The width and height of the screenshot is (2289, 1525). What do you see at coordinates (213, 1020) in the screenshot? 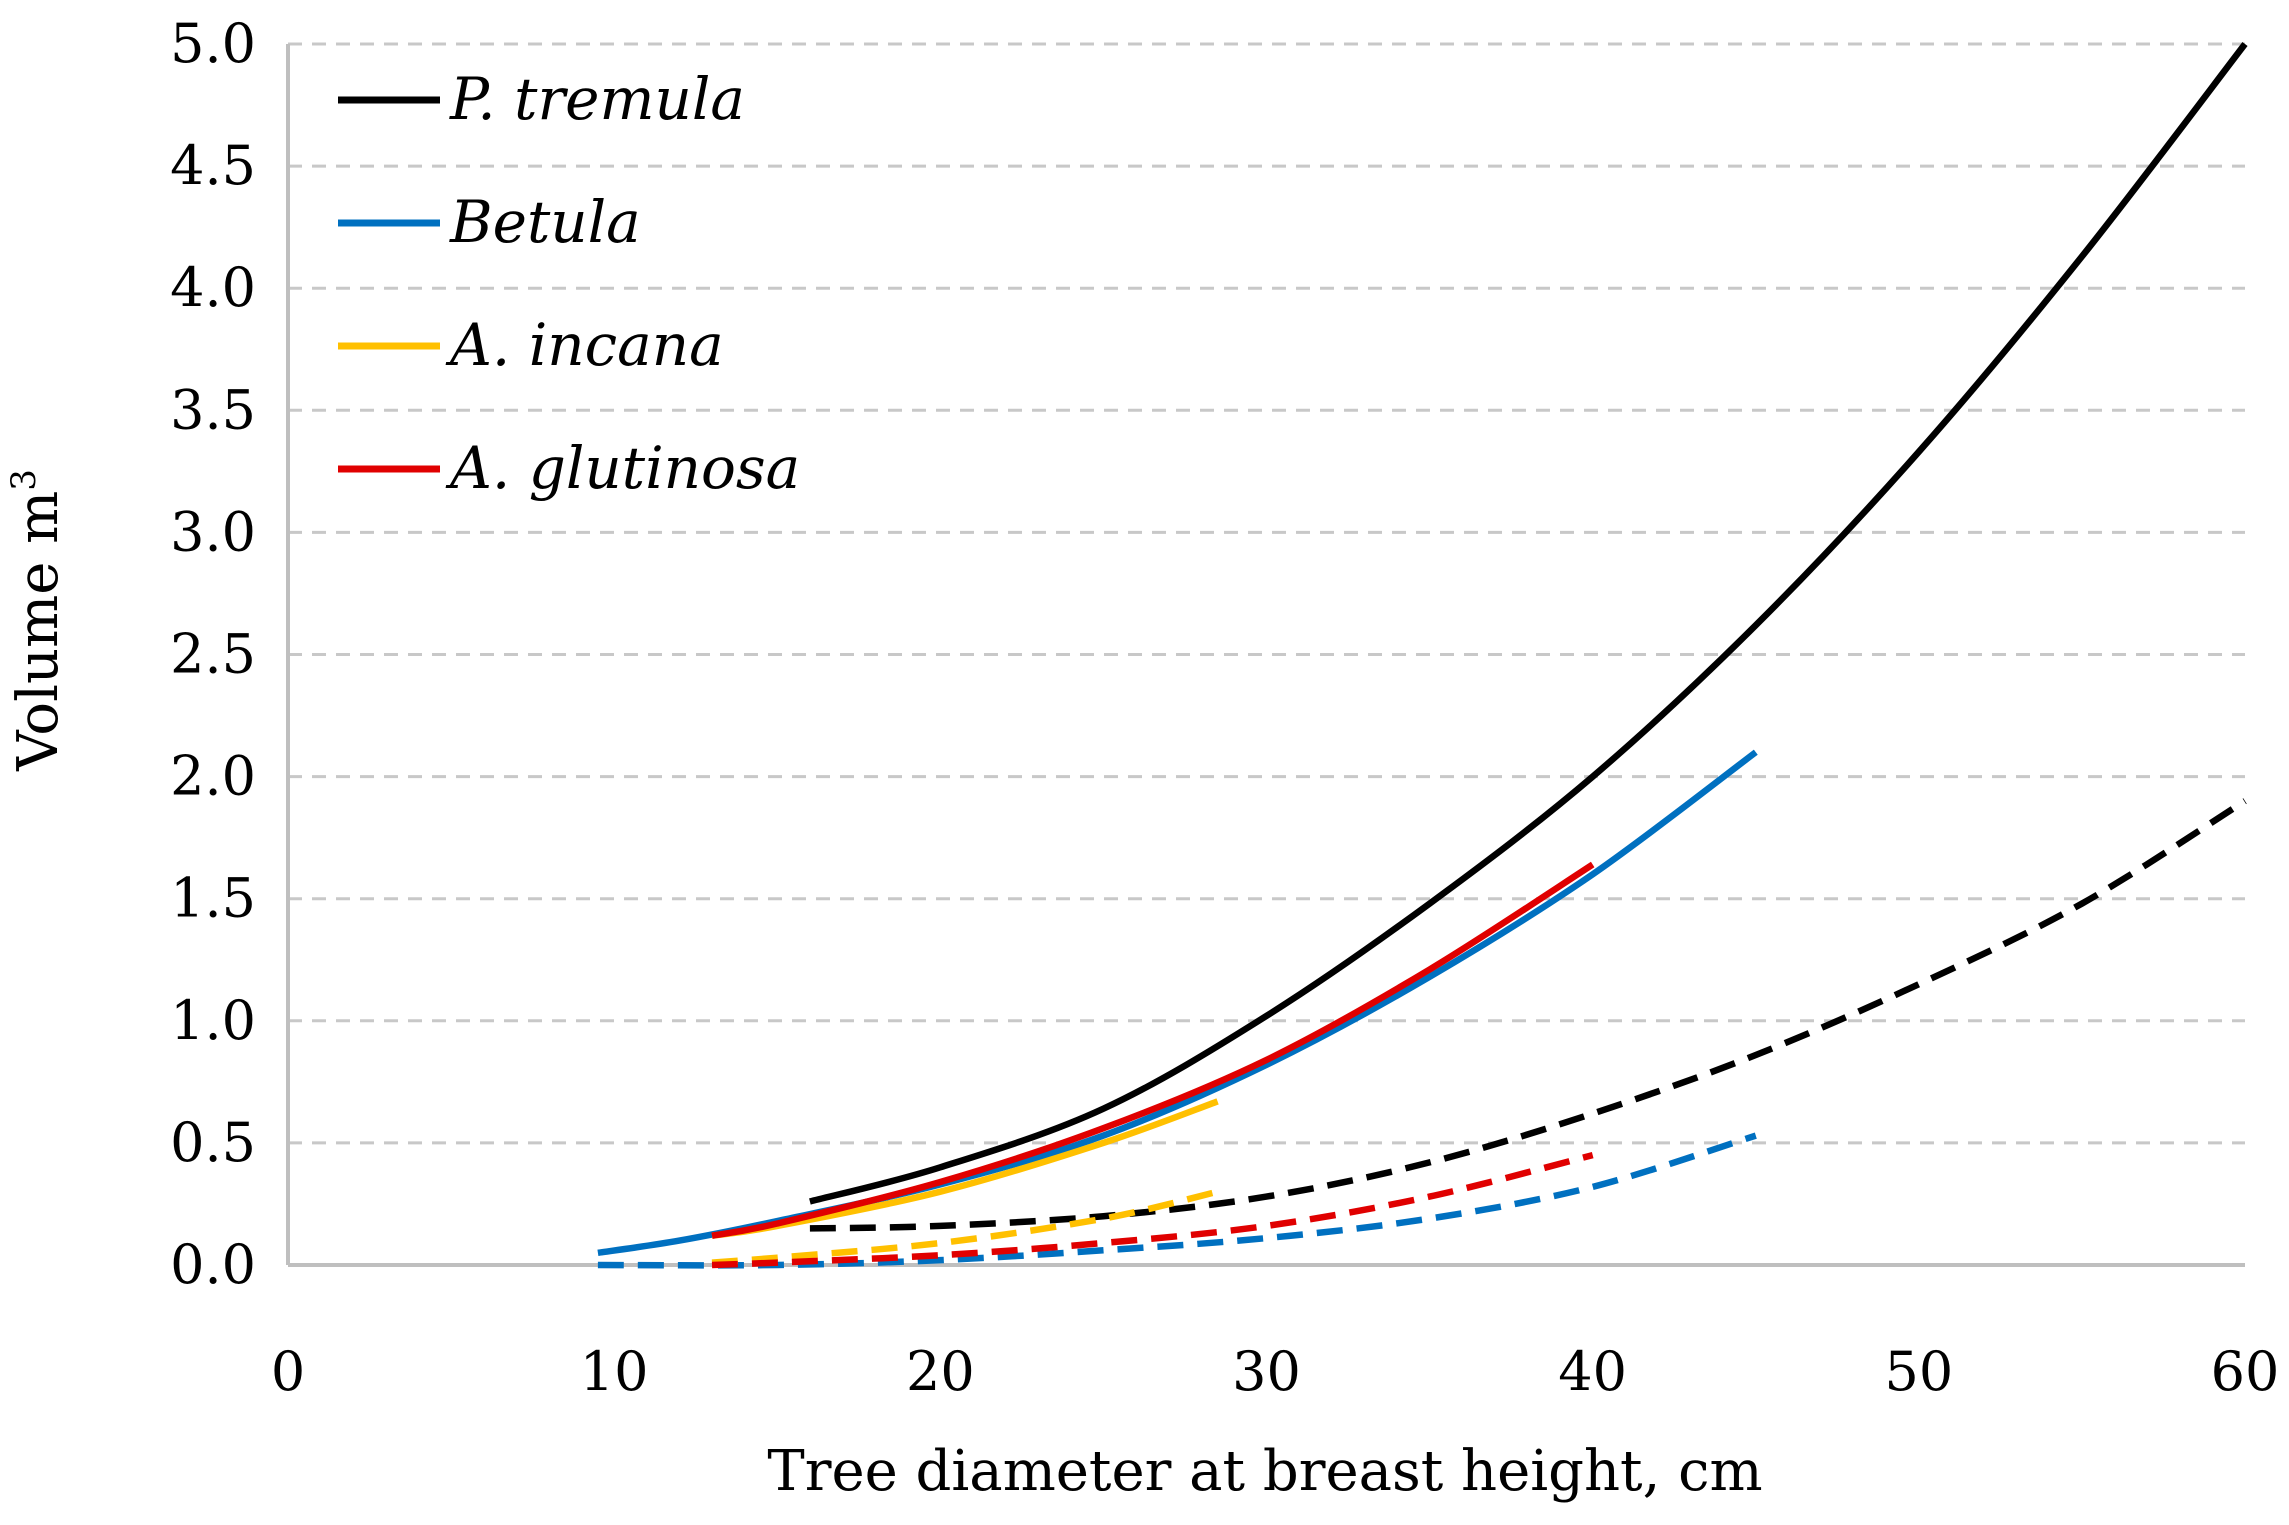
I see `y-tick-label: 1.0` at bounding box center [213, 1020].